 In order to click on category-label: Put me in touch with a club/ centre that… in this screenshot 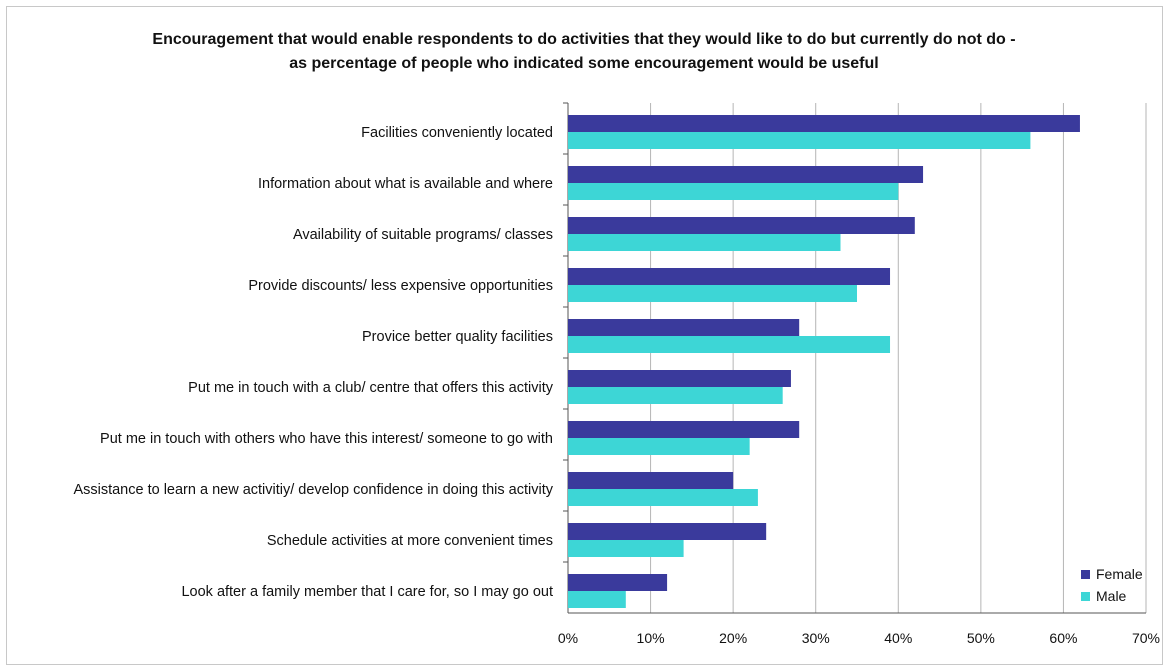, I will do `click(371, 388)`.